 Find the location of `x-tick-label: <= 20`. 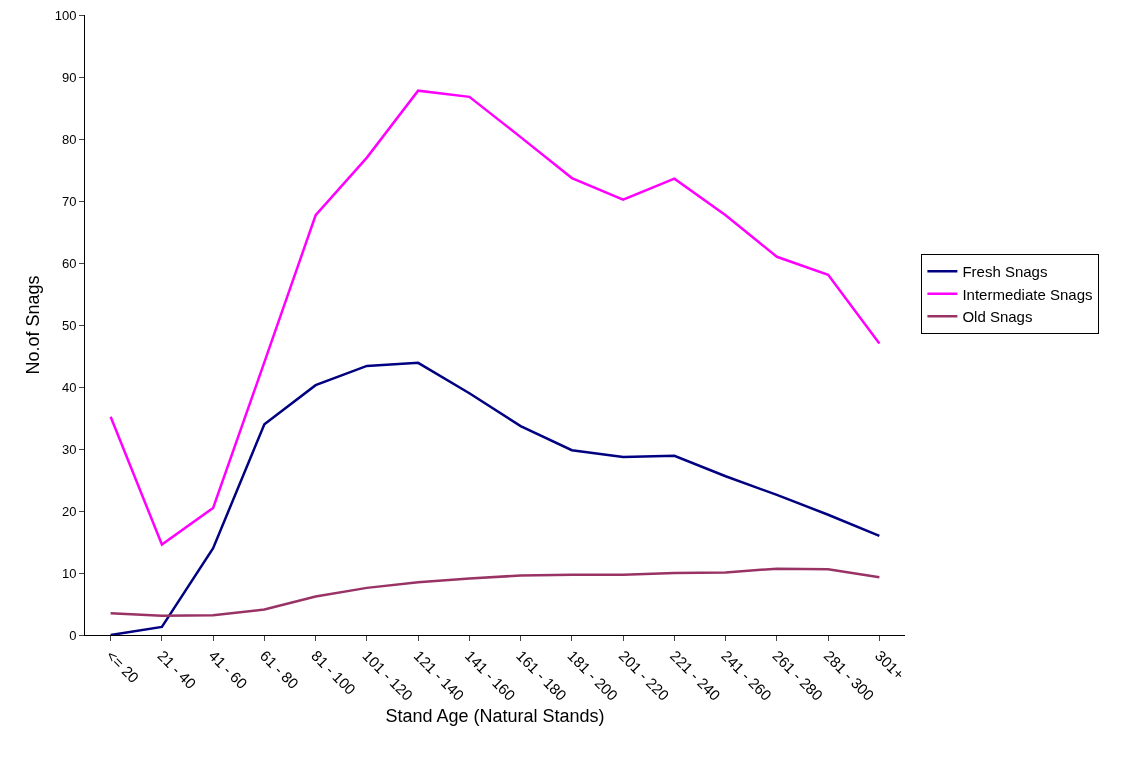

x-tick-label: <= 20 is located at coordinates (123, 666).